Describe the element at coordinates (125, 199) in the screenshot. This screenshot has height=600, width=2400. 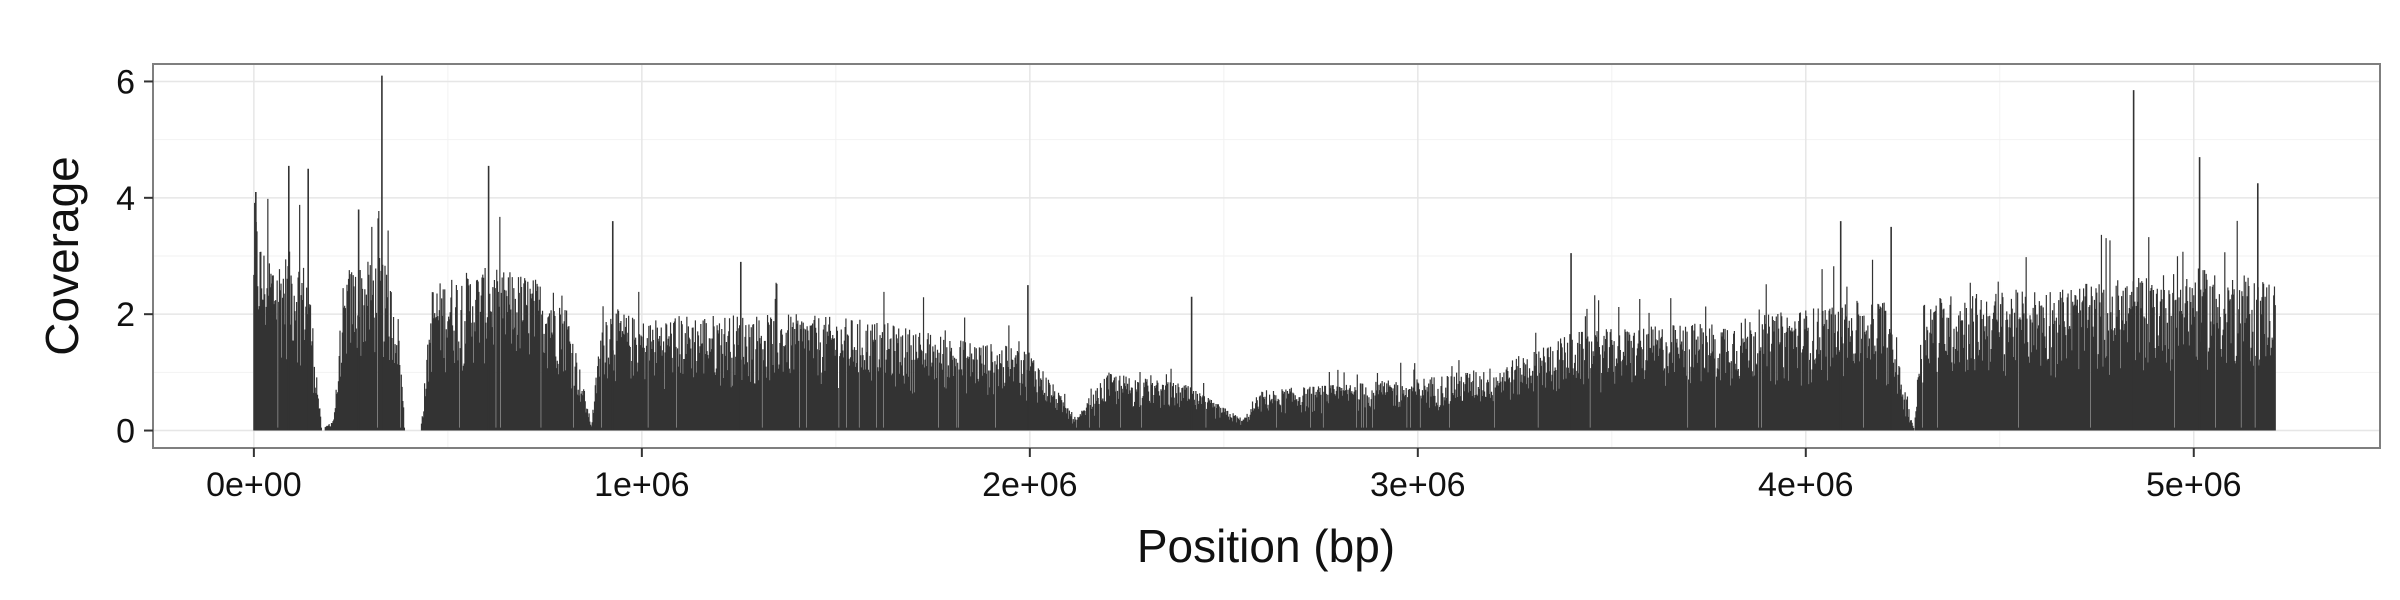
I see `y-tick-label: 4` at that location.